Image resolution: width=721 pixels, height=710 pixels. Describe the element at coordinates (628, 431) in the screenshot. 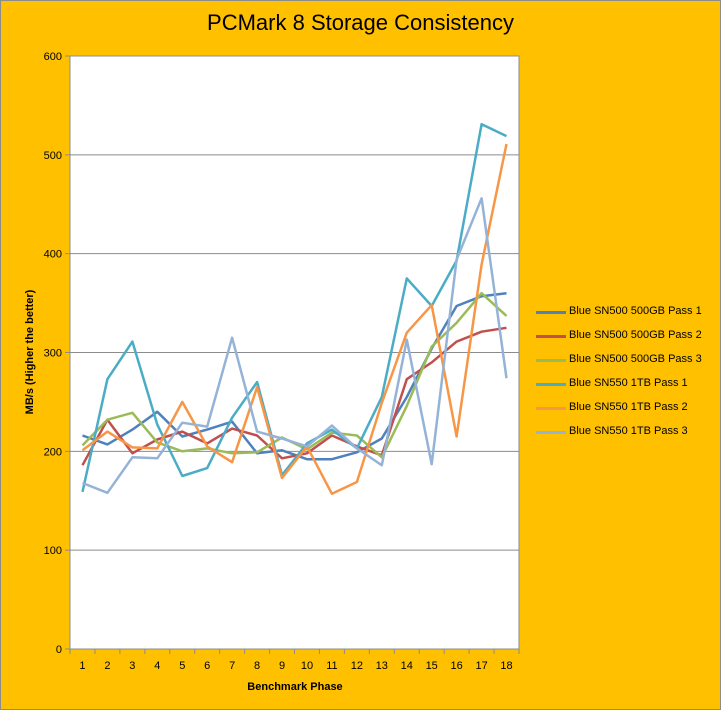

I see `legend-label: Blue SN550 1TB Pass 3` at that location.